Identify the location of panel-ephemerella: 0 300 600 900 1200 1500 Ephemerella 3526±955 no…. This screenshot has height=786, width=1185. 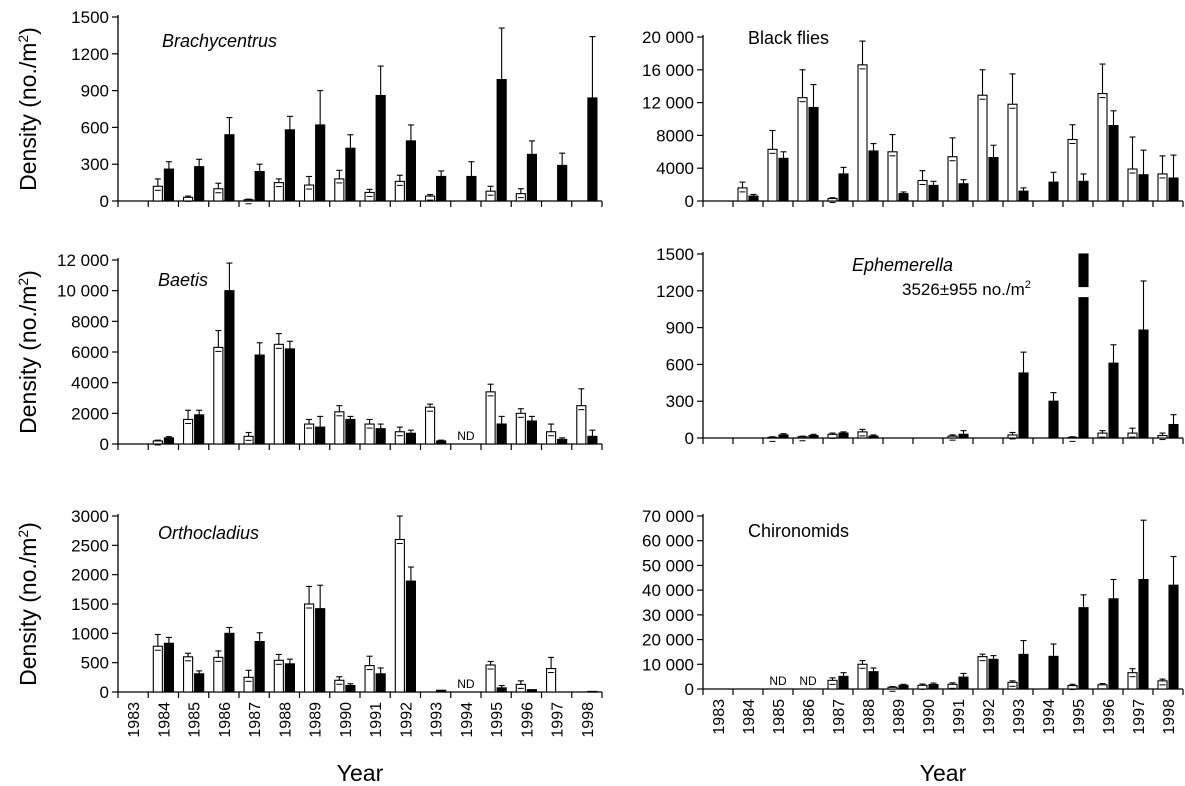
(920, 346).